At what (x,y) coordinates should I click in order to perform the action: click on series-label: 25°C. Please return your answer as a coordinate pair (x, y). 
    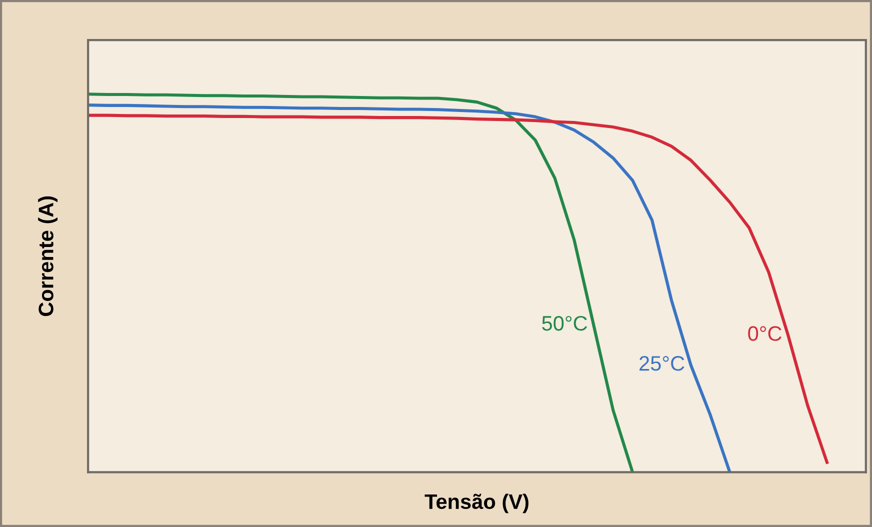
    Looking at the image, I should click on (662, 363).